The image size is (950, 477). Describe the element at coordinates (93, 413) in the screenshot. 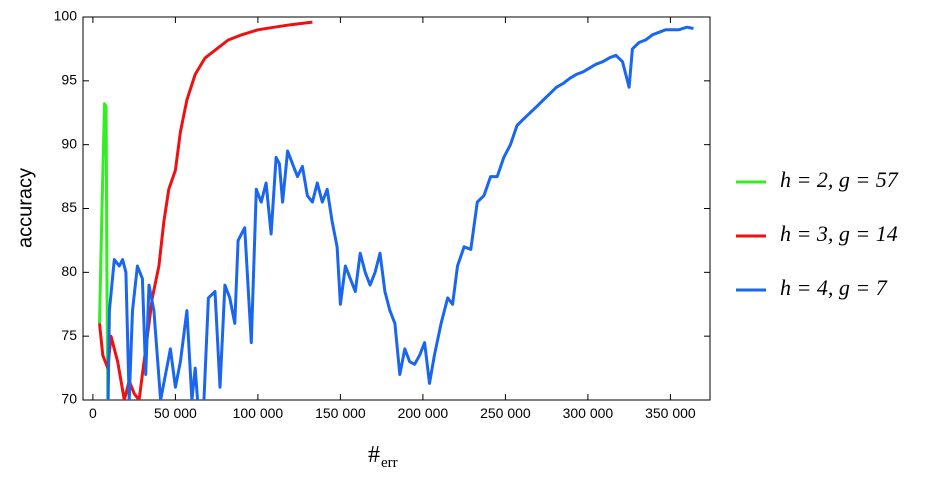

I see `x-tick-label: 0` at that location.